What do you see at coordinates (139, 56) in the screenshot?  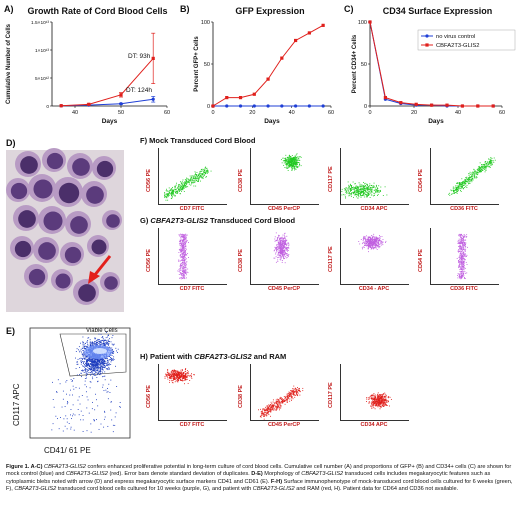 I see `annotation-dt-fusion: DT: 93h` at bounding box center [139, 56].